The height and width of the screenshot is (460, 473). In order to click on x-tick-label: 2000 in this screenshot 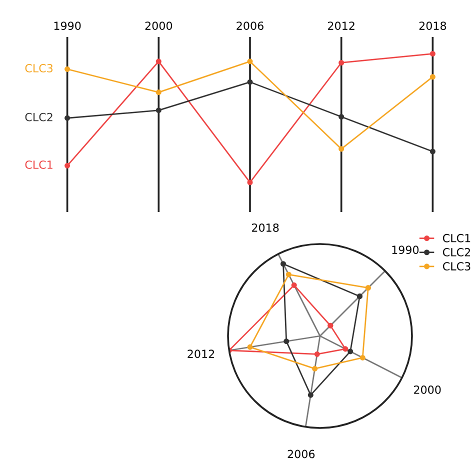, I will do `click(158, 26)`.